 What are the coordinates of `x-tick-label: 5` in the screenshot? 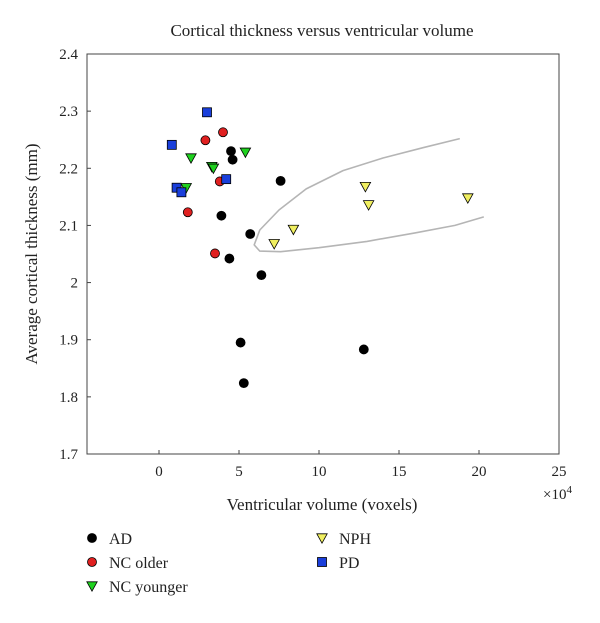 It's located at (239, 472).